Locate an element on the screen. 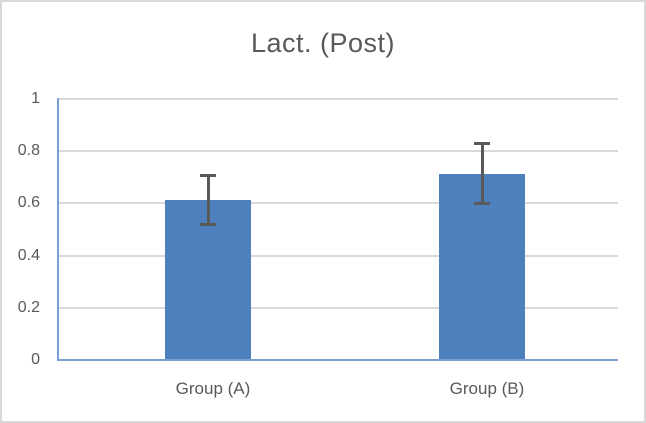  error-bar-group-a is located at coordinates (208, 199).